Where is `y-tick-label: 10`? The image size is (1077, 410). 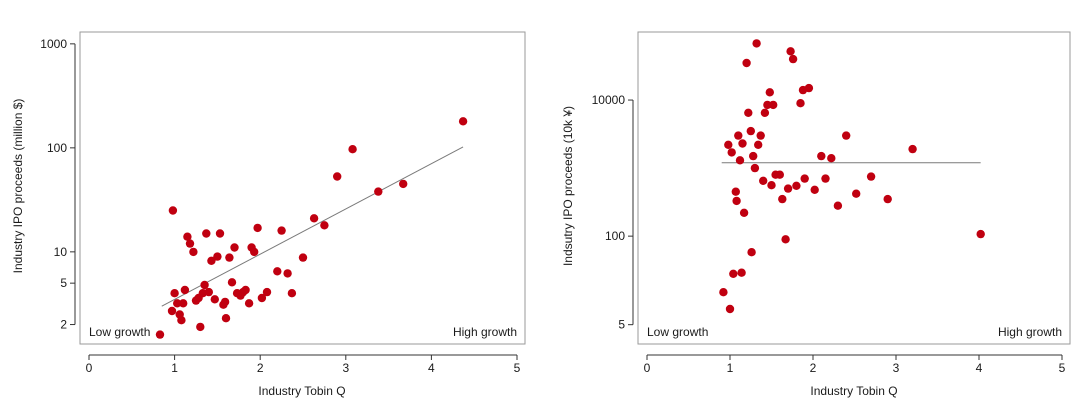
y-tick-label: 10 is located at coordinates (61, 252).